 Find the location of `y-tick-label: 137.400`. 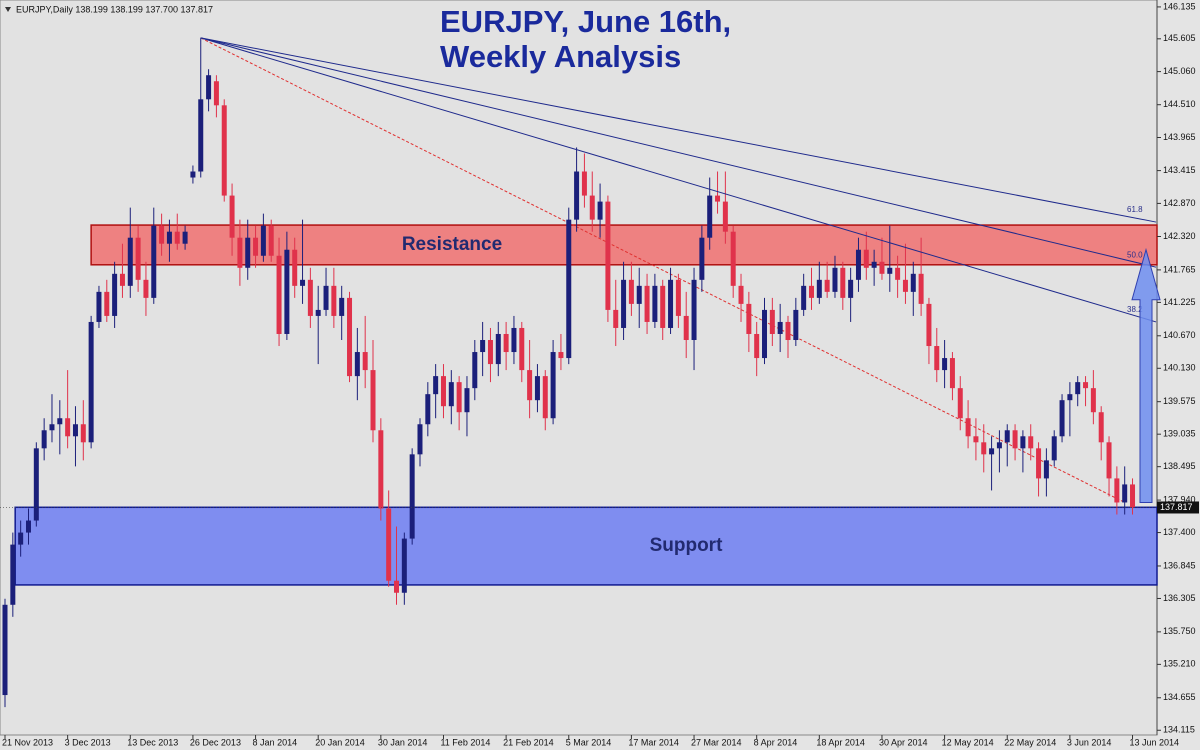

y-tick-label: 137.400 is located at coordinates (1179, 532).